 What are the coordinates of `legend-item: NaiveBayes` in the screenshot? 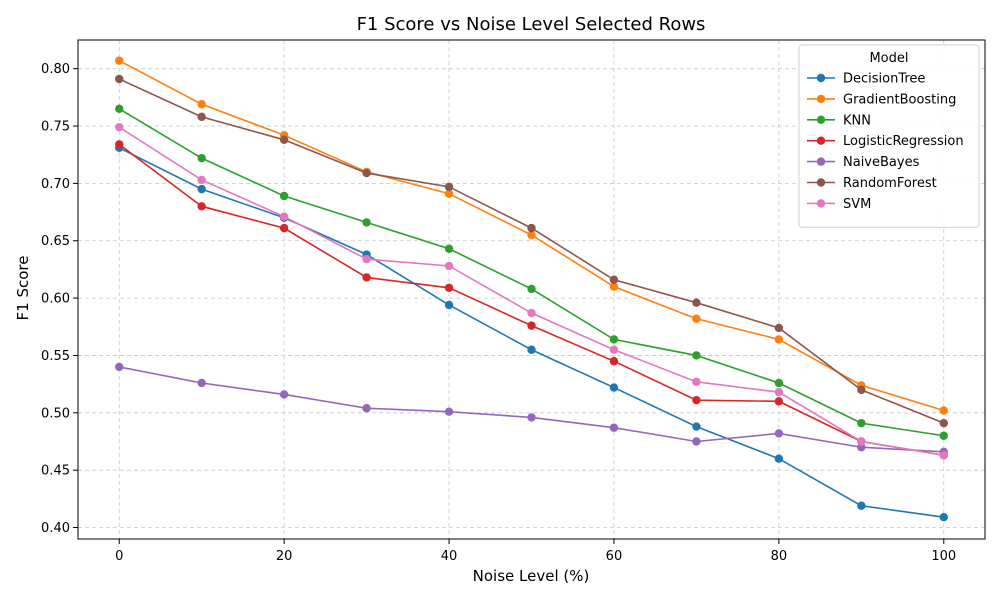 It's located at (863, 162).